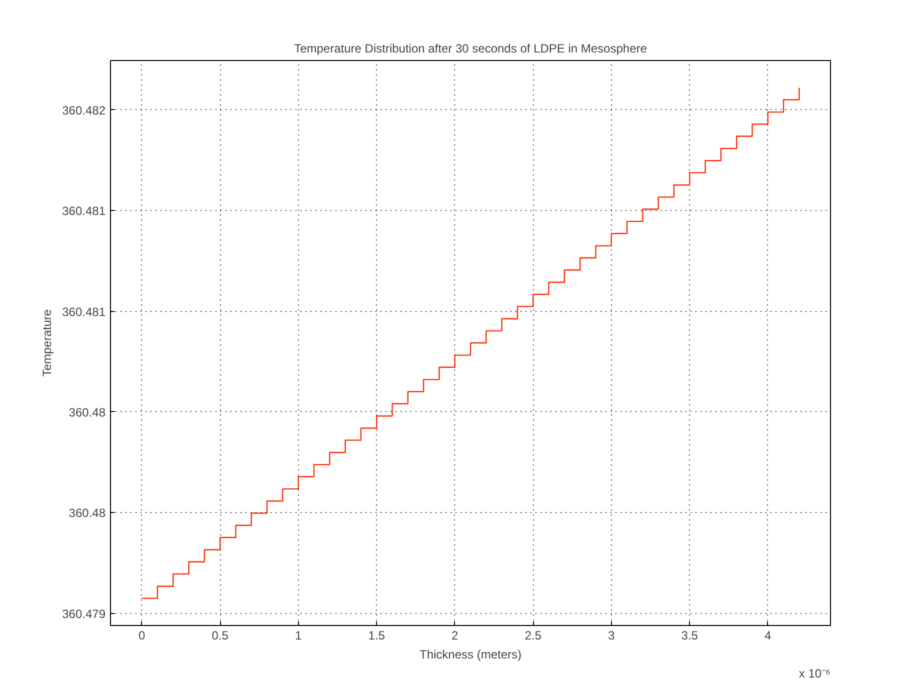 The width and height of the screenshot is (909, 690). Describe the element at coordinates (220, 635) in the screenshot. I see `x-tick-label: 0.5` at that location.